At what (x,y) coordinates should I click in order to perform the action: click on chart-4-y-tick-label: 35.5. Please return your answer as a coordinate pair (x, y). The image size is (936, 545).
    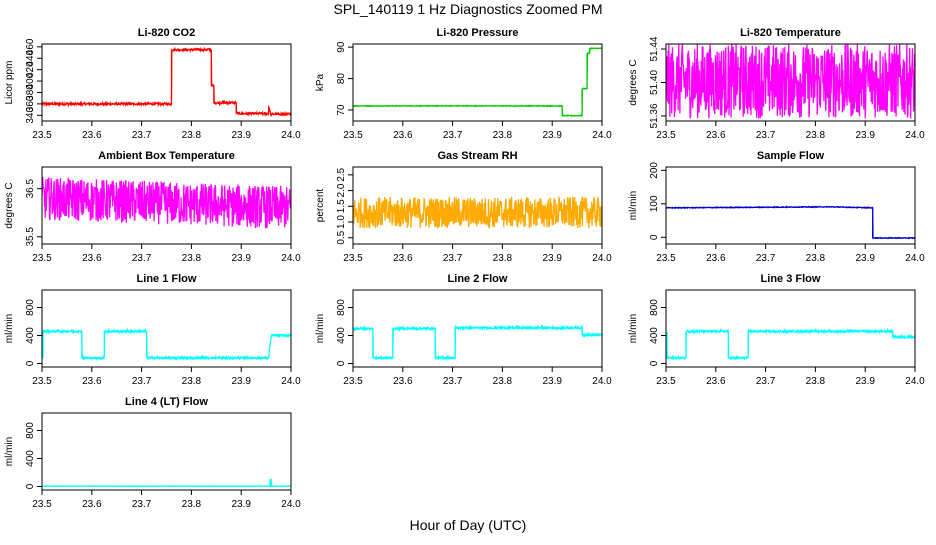
    Looking at the image, I should click on (30, 237).